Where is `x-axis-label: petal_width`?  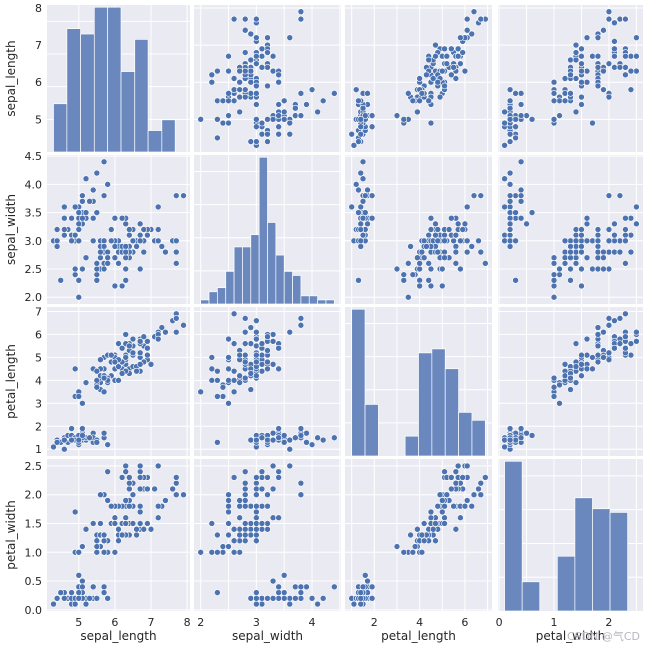
x-axis-label: petal_width is located at coordinates (570, 636).